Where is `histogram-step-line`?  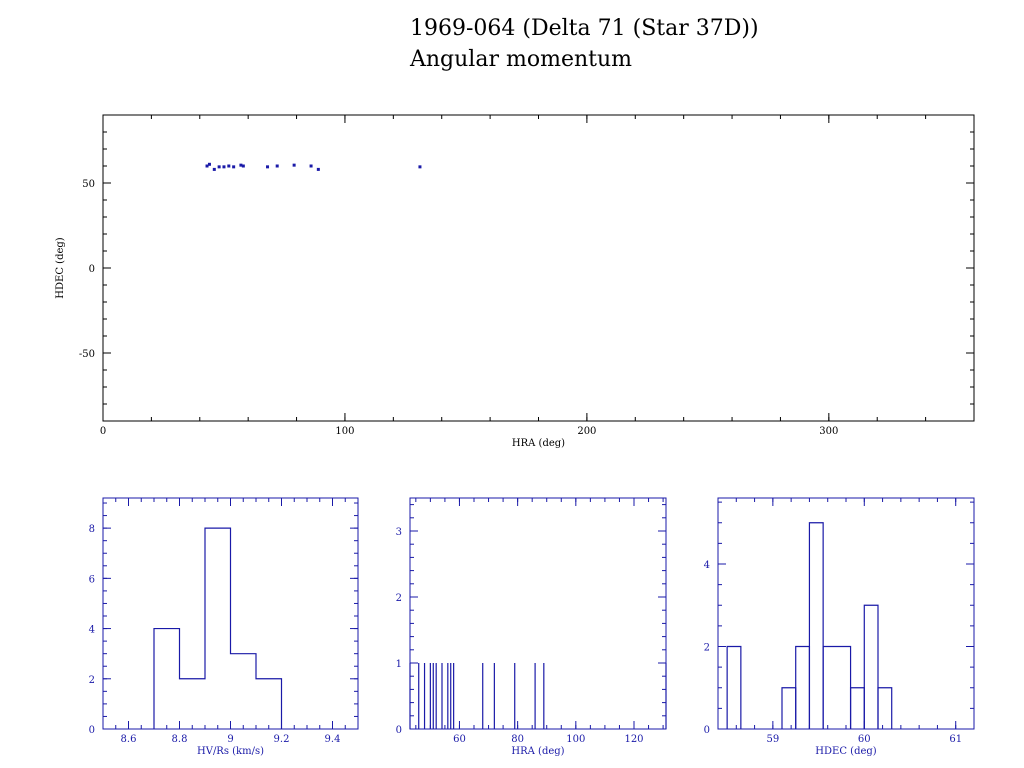 histogram-step-line is located at coordinates (218, 628).